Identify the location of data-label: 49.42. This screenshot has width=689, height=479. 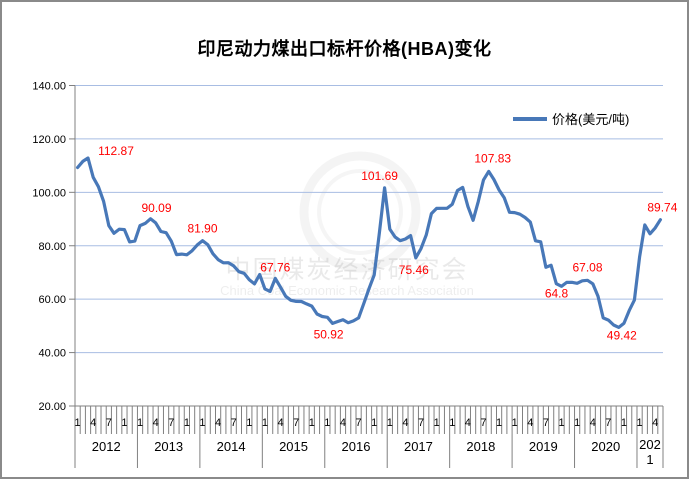
(622, 335).